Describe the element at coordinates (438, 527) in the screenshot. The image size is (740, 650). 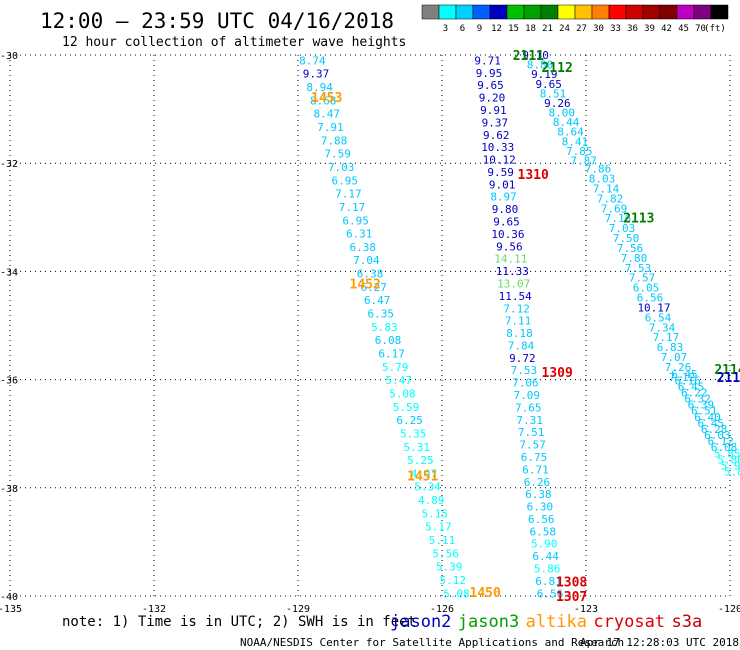
I see `swh-value-point: 5.17` at that location.